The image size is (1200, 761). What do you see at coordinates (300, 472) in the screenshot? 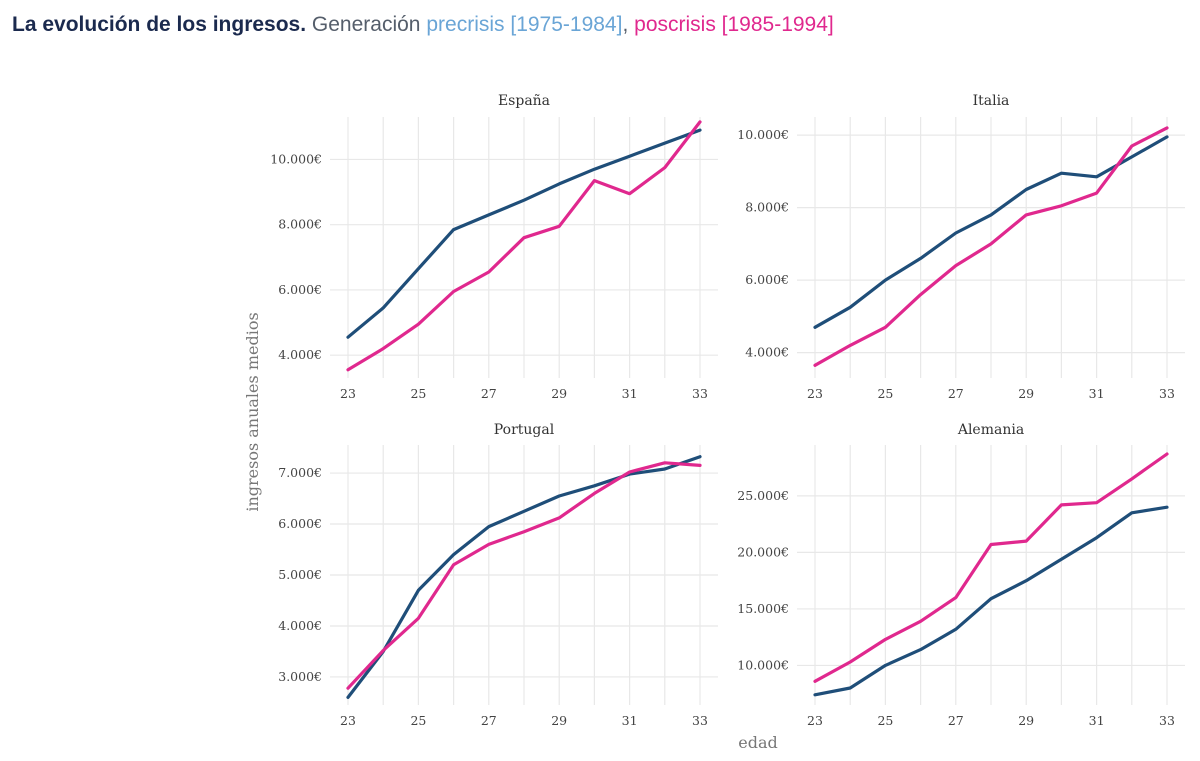
I see `y-tick-label: 7.000€` at bounding box center [300, 472].